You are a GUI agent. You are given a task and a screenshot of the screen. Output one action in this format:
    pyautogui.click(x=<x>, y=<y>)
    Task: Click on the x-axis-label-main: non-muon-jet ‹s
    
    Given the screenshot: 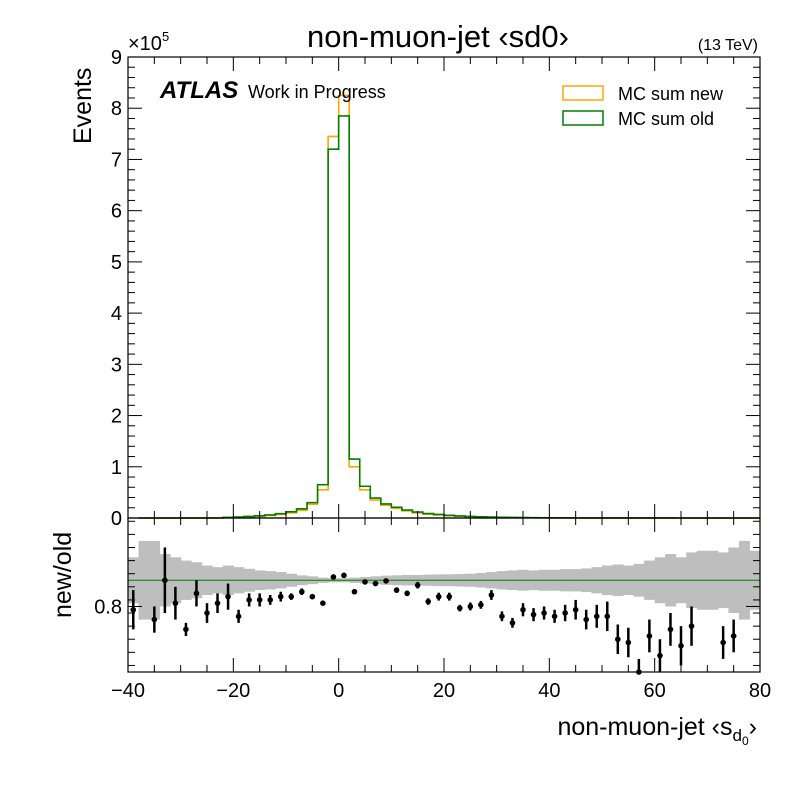 What is the action you would take?
    pyautogui.click(x=644, y=727)
    